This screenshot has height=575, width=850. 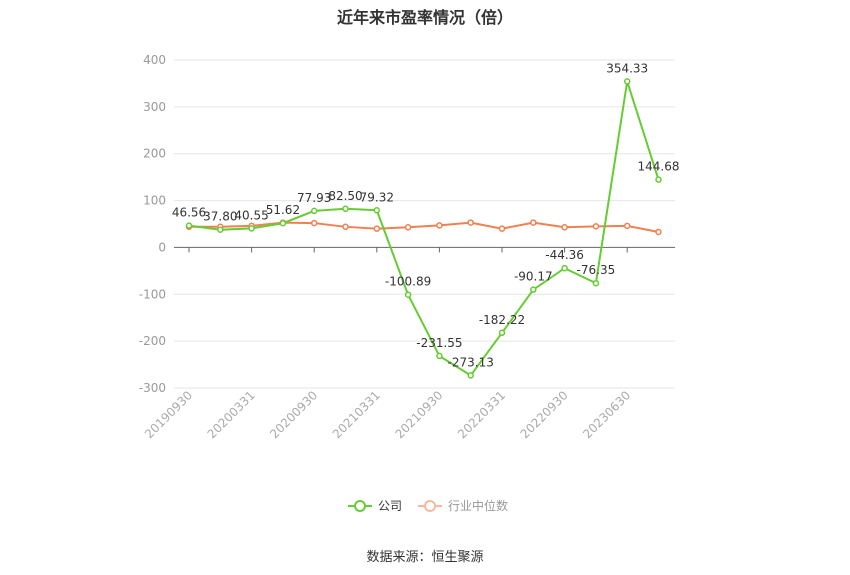 I want to click on y-tick-label: 0, so click(x=162, y=247).